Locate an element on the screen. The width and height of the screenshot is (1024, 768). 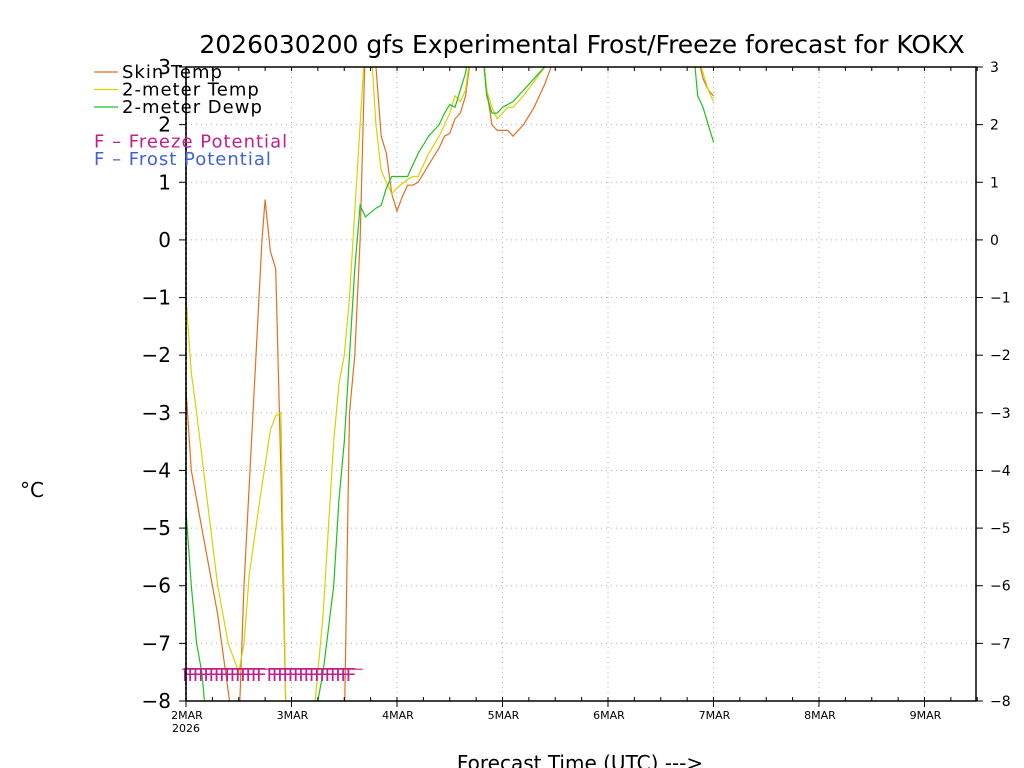
y-tick-label-left: −3 is located at coordinates (156, 413).